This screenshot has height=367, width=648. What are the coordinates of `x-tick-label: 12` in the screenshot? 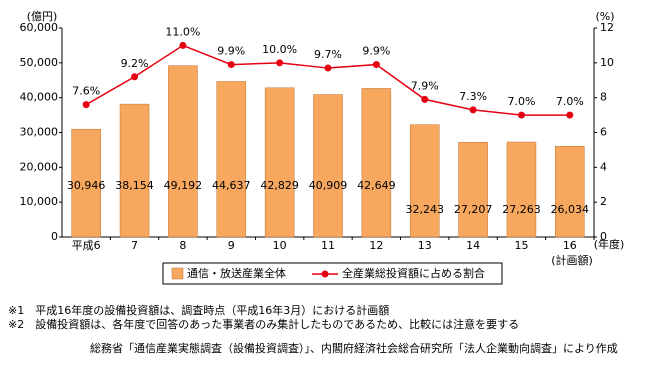 It's located at (376, 245).